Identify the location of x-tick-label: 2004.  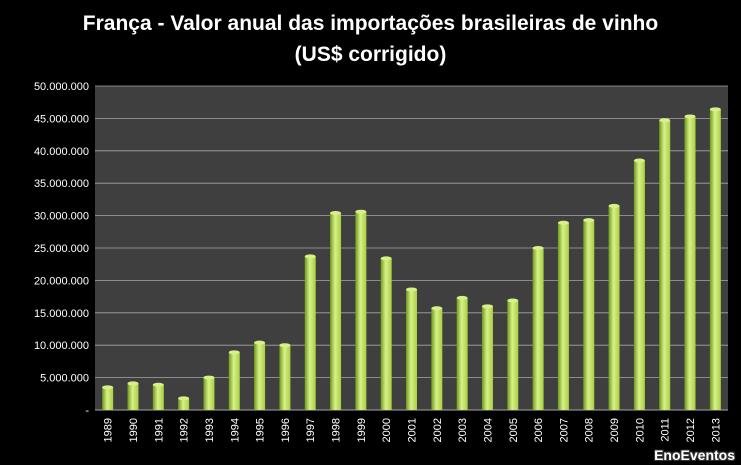
(488, 430).